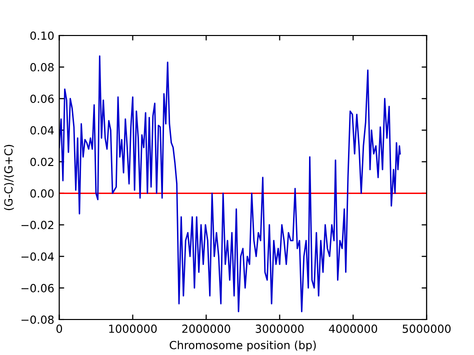 The image size is (474, 355). Describe the element at coordinates (38, 225) in the screenshot. I see `y-tick-label: −0.02` at that location.